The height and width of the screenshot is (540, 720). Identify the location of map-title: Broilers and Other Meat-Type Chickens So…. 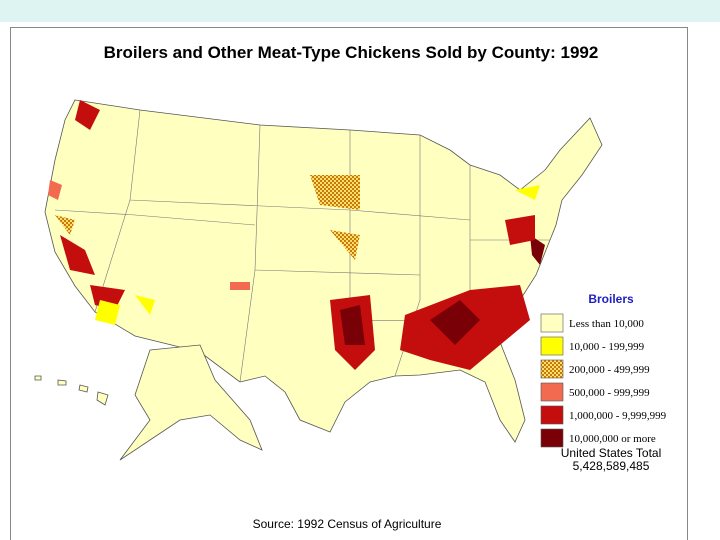
(351, 52).